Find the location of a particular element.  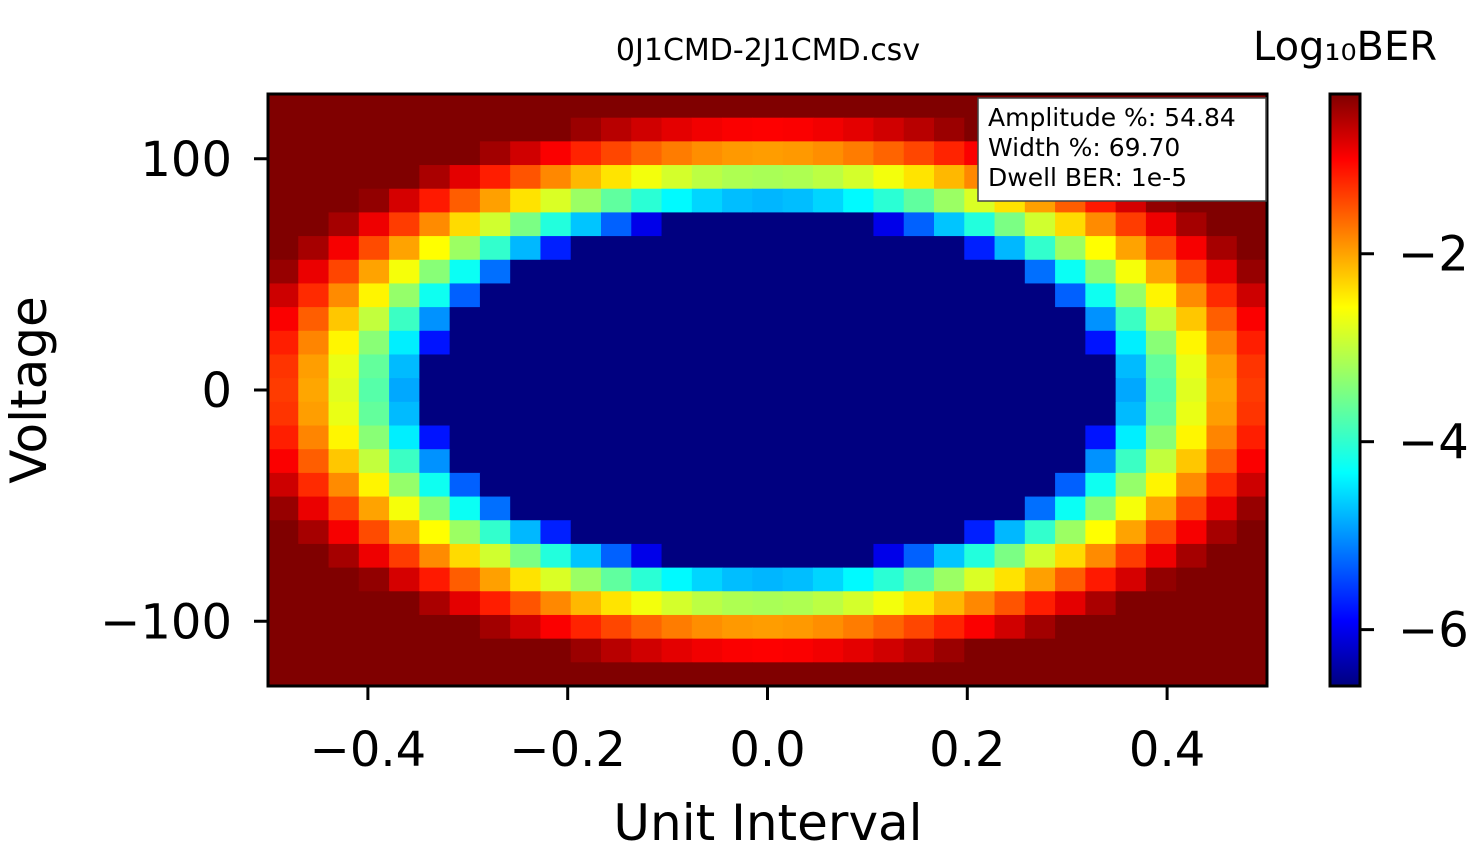

x-axis: −0.4 −0.2 0.0 0.2 0.4 is located at coordinates (757, 732).